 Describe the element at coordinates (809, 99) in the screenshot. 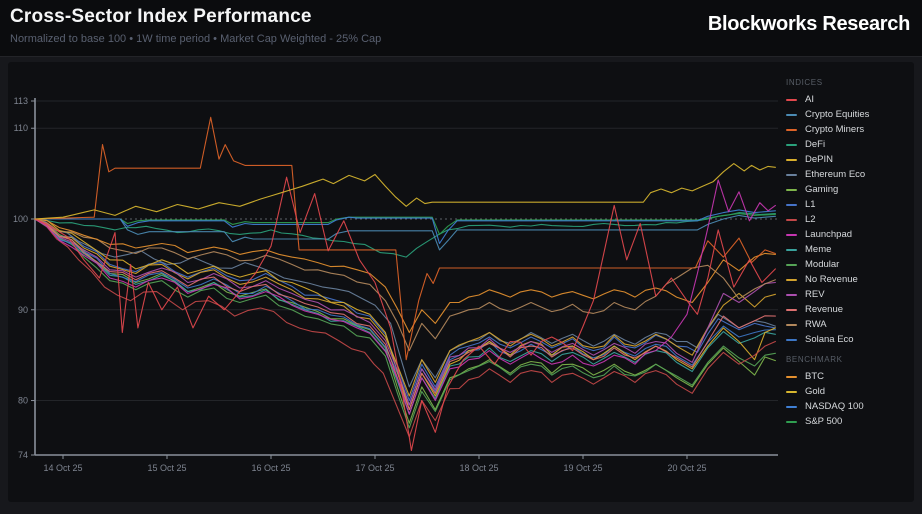

I see `legend-item-label: AI` at that location.